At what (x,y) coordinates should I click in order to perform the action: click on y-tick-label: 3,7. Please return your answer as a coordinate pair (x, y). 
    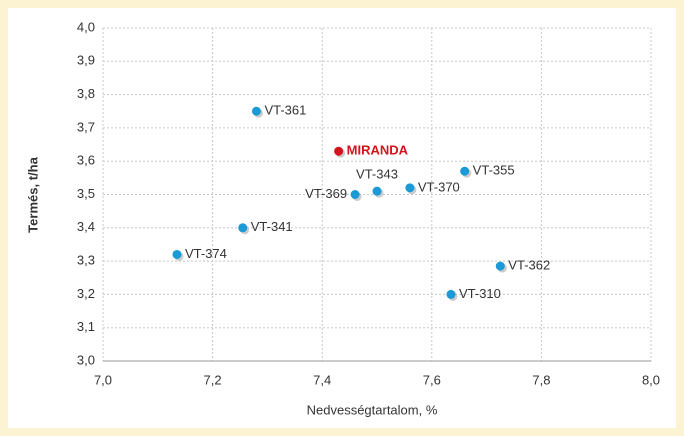
    Looking at the image, I should click on (86, 126).